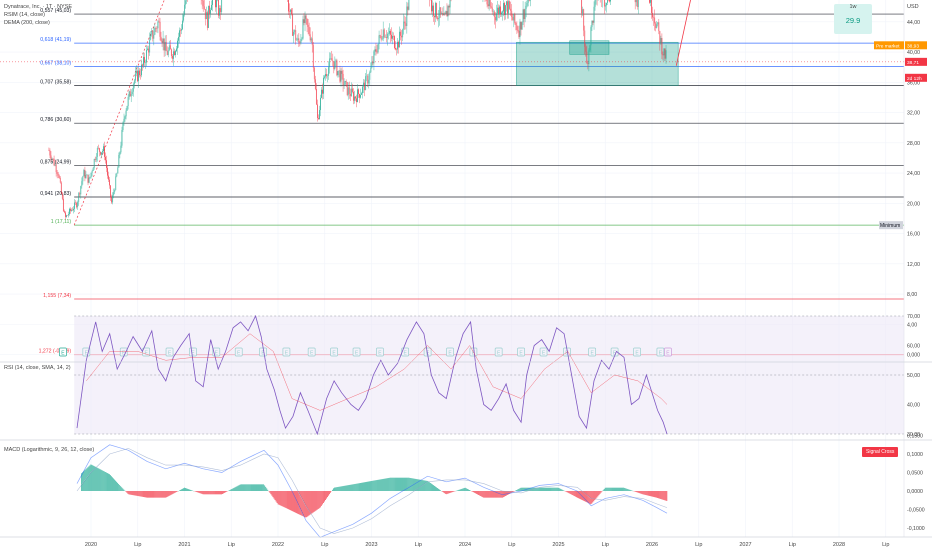 The width and height of the screenshot is (932, 550). I want to click on indicator-rsim: RSIM (14, close), so click(24, 15).